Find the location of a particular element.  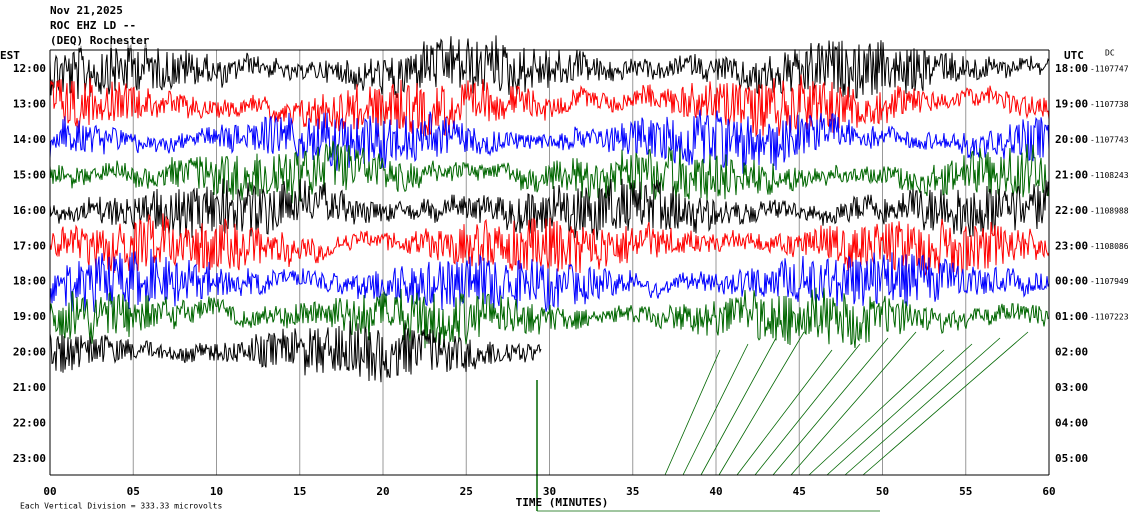

right-tick-label: 19:00 is located at coordinates (1071, 103).